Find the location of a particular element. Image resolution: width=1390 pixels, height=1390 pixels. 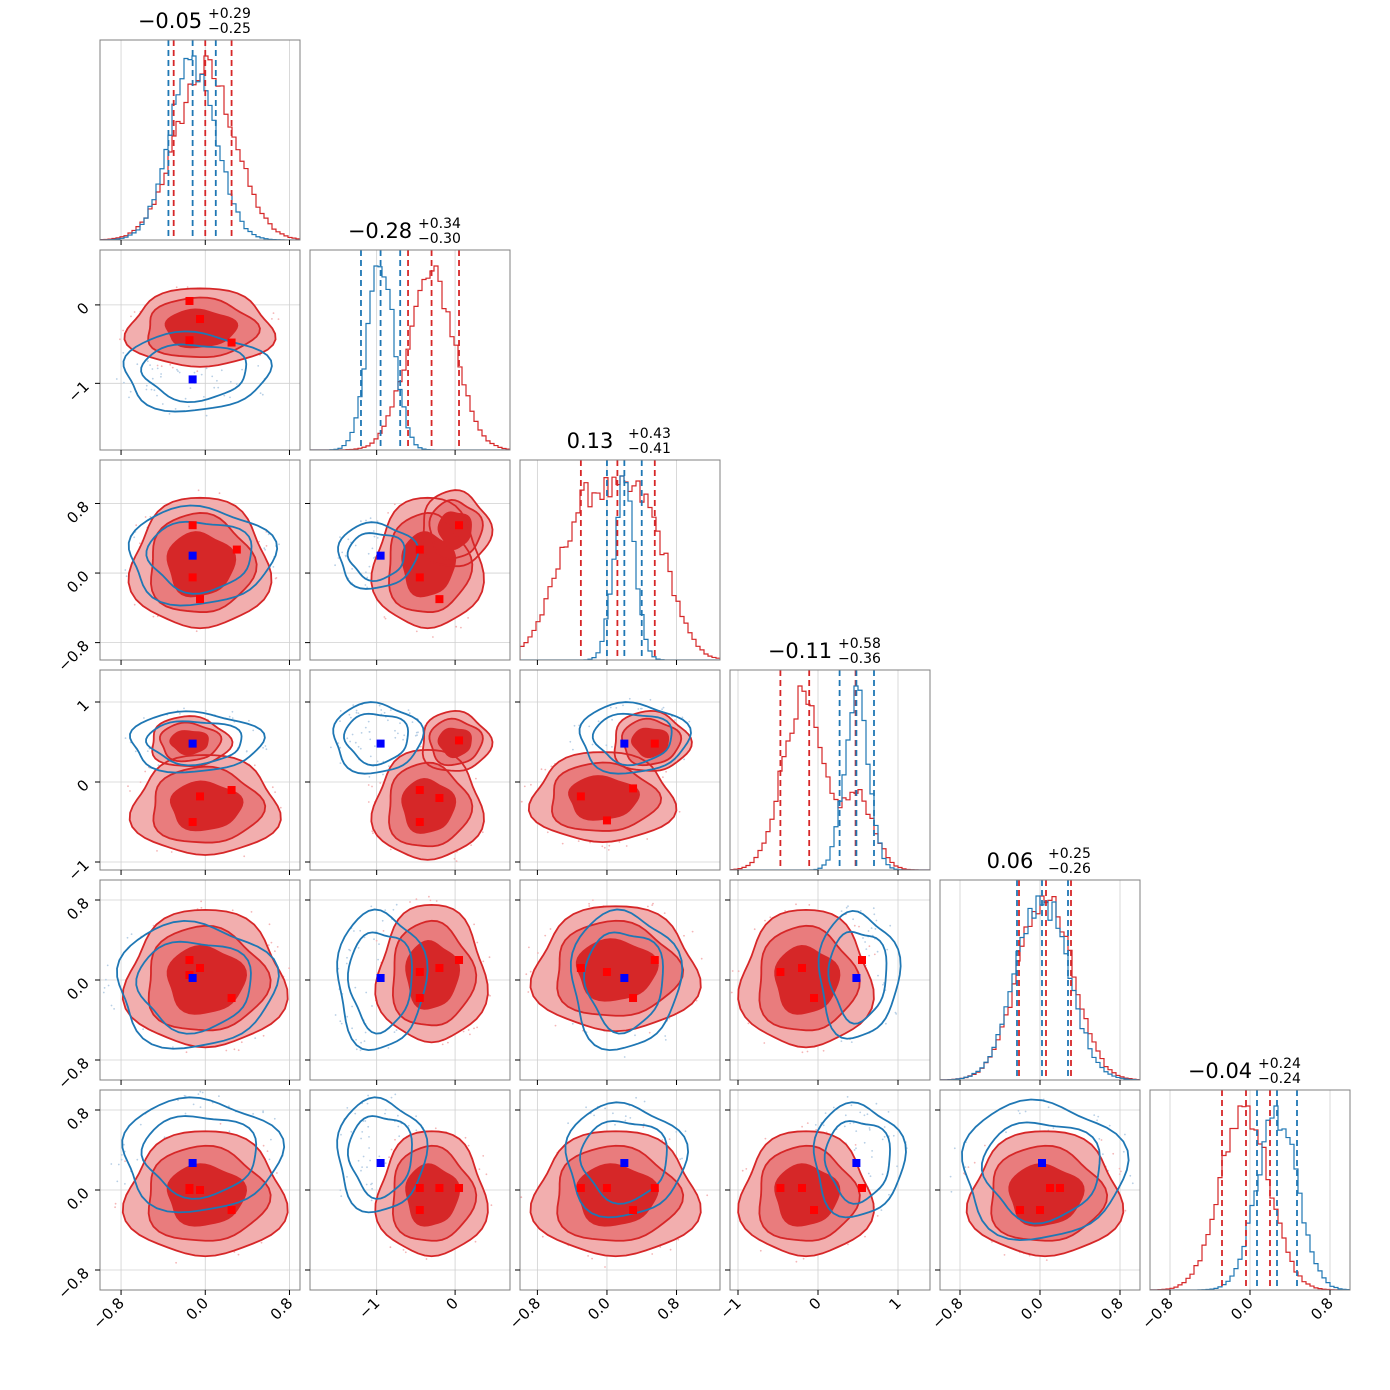

y-tick-label: 0 is located at coordinates (82, 308).